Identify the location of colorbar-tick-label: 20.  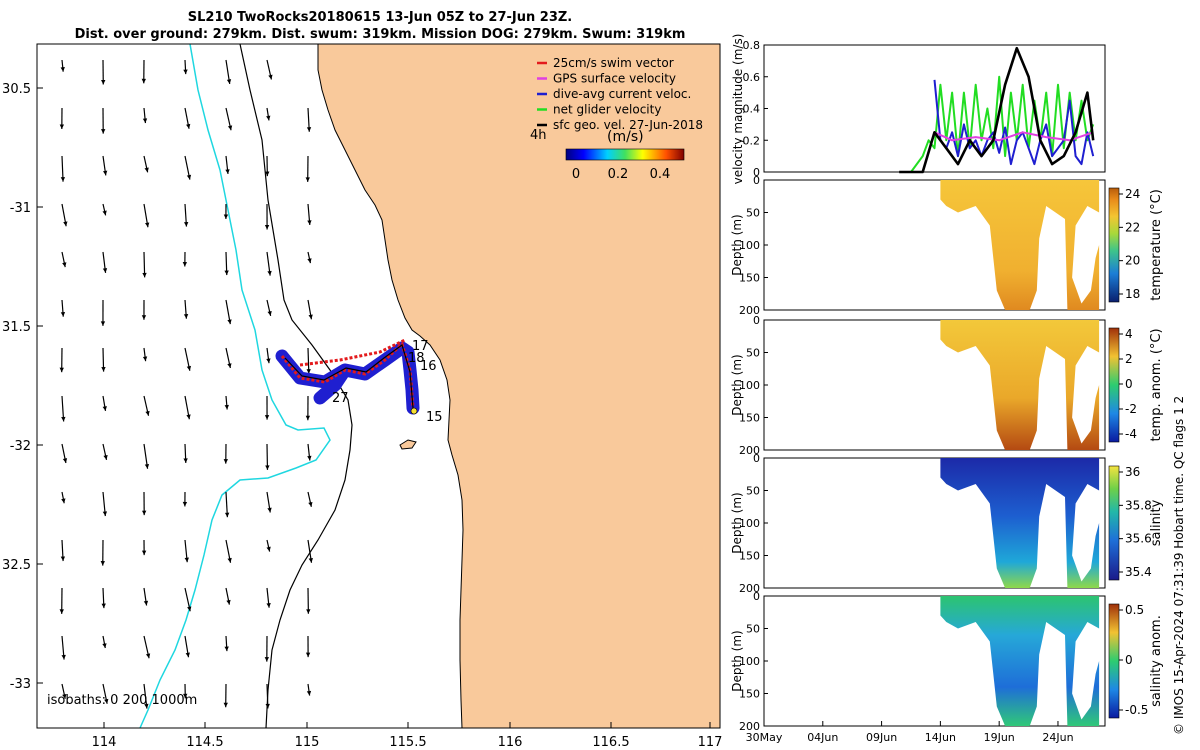
(1132, 261).